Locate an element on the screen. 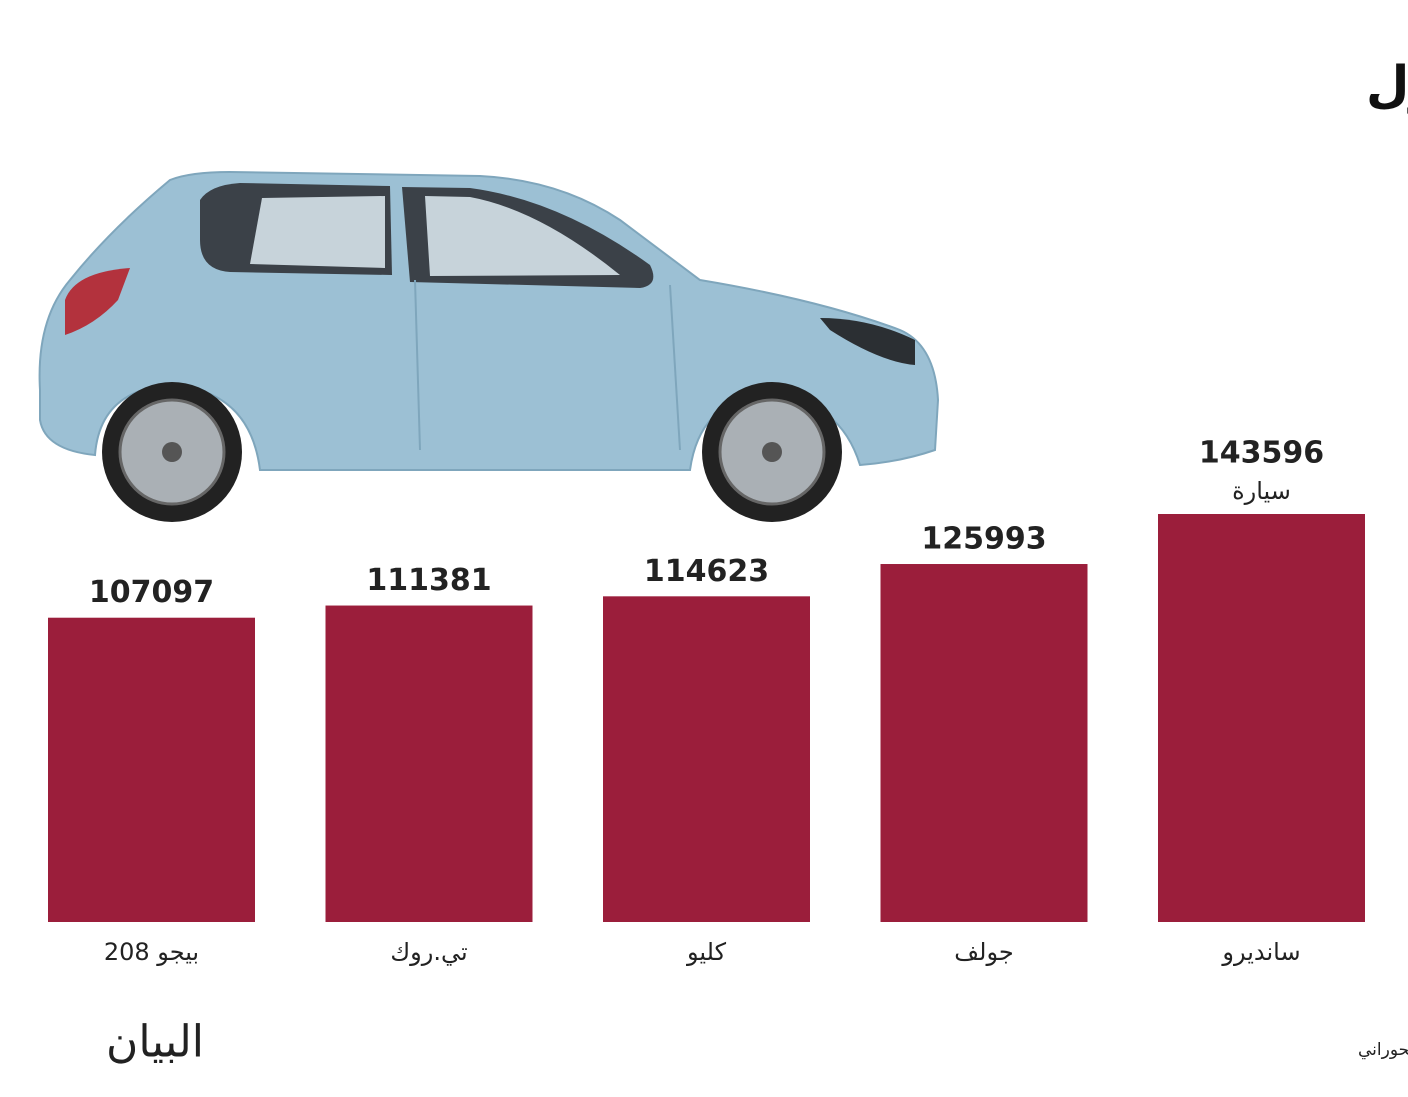 The width and height of the screenshot is (1408, 1097). logo: البيان is located at coordinates (155, 1042).